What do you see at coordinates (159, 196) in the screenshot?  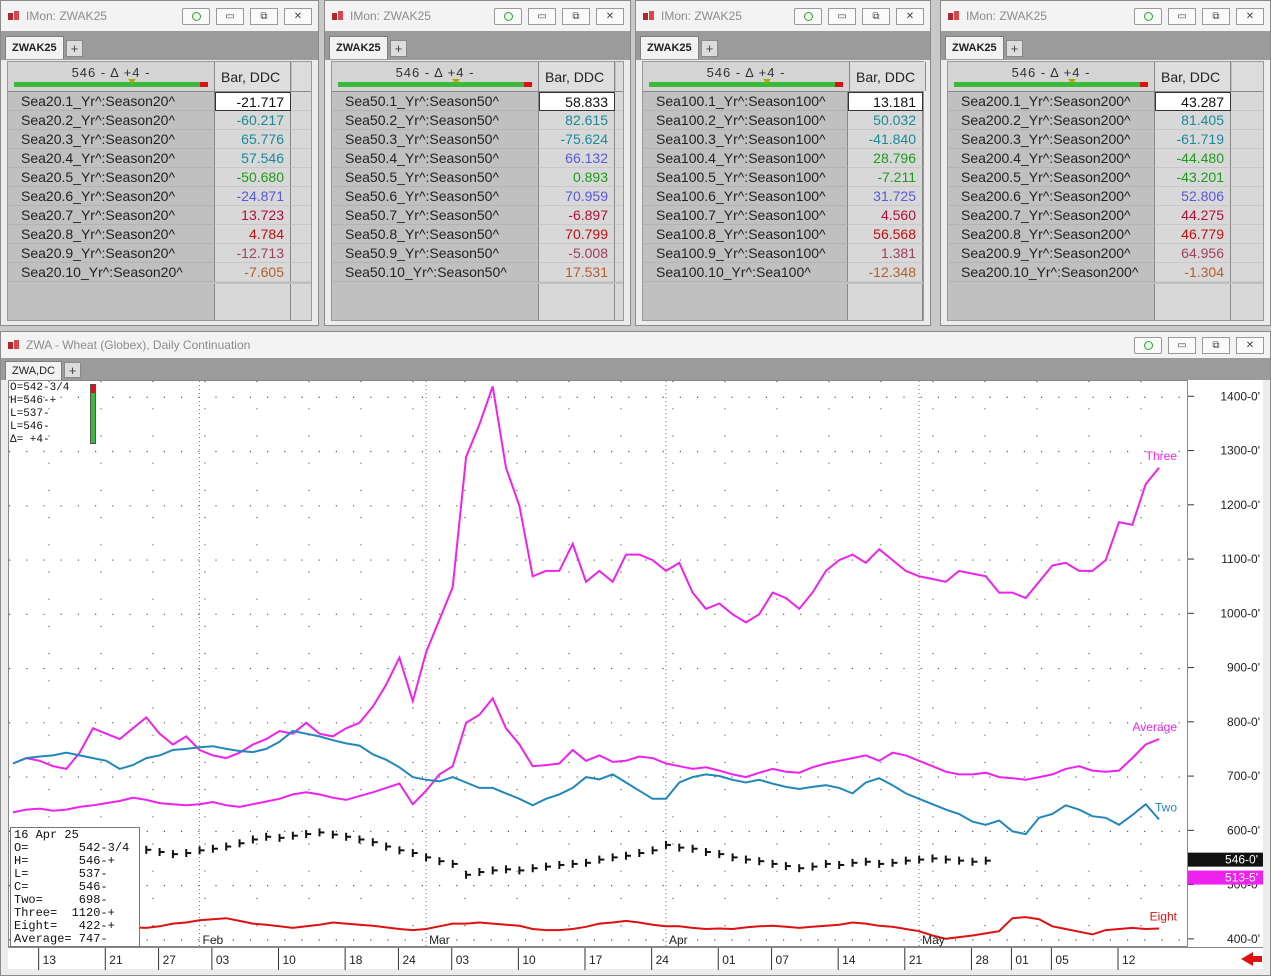 I see `table-row: Sea20.6_Yr^:Season20^ -24.871` at bounding box center [159, 196].